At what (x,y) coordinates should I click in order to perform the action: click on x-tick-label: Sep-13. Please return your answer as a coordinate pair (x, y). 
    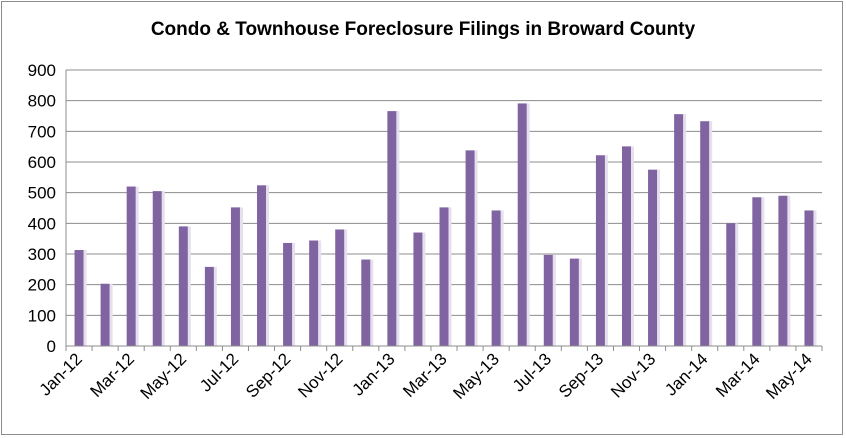
    Looking at the image, I should click on (581, 375).